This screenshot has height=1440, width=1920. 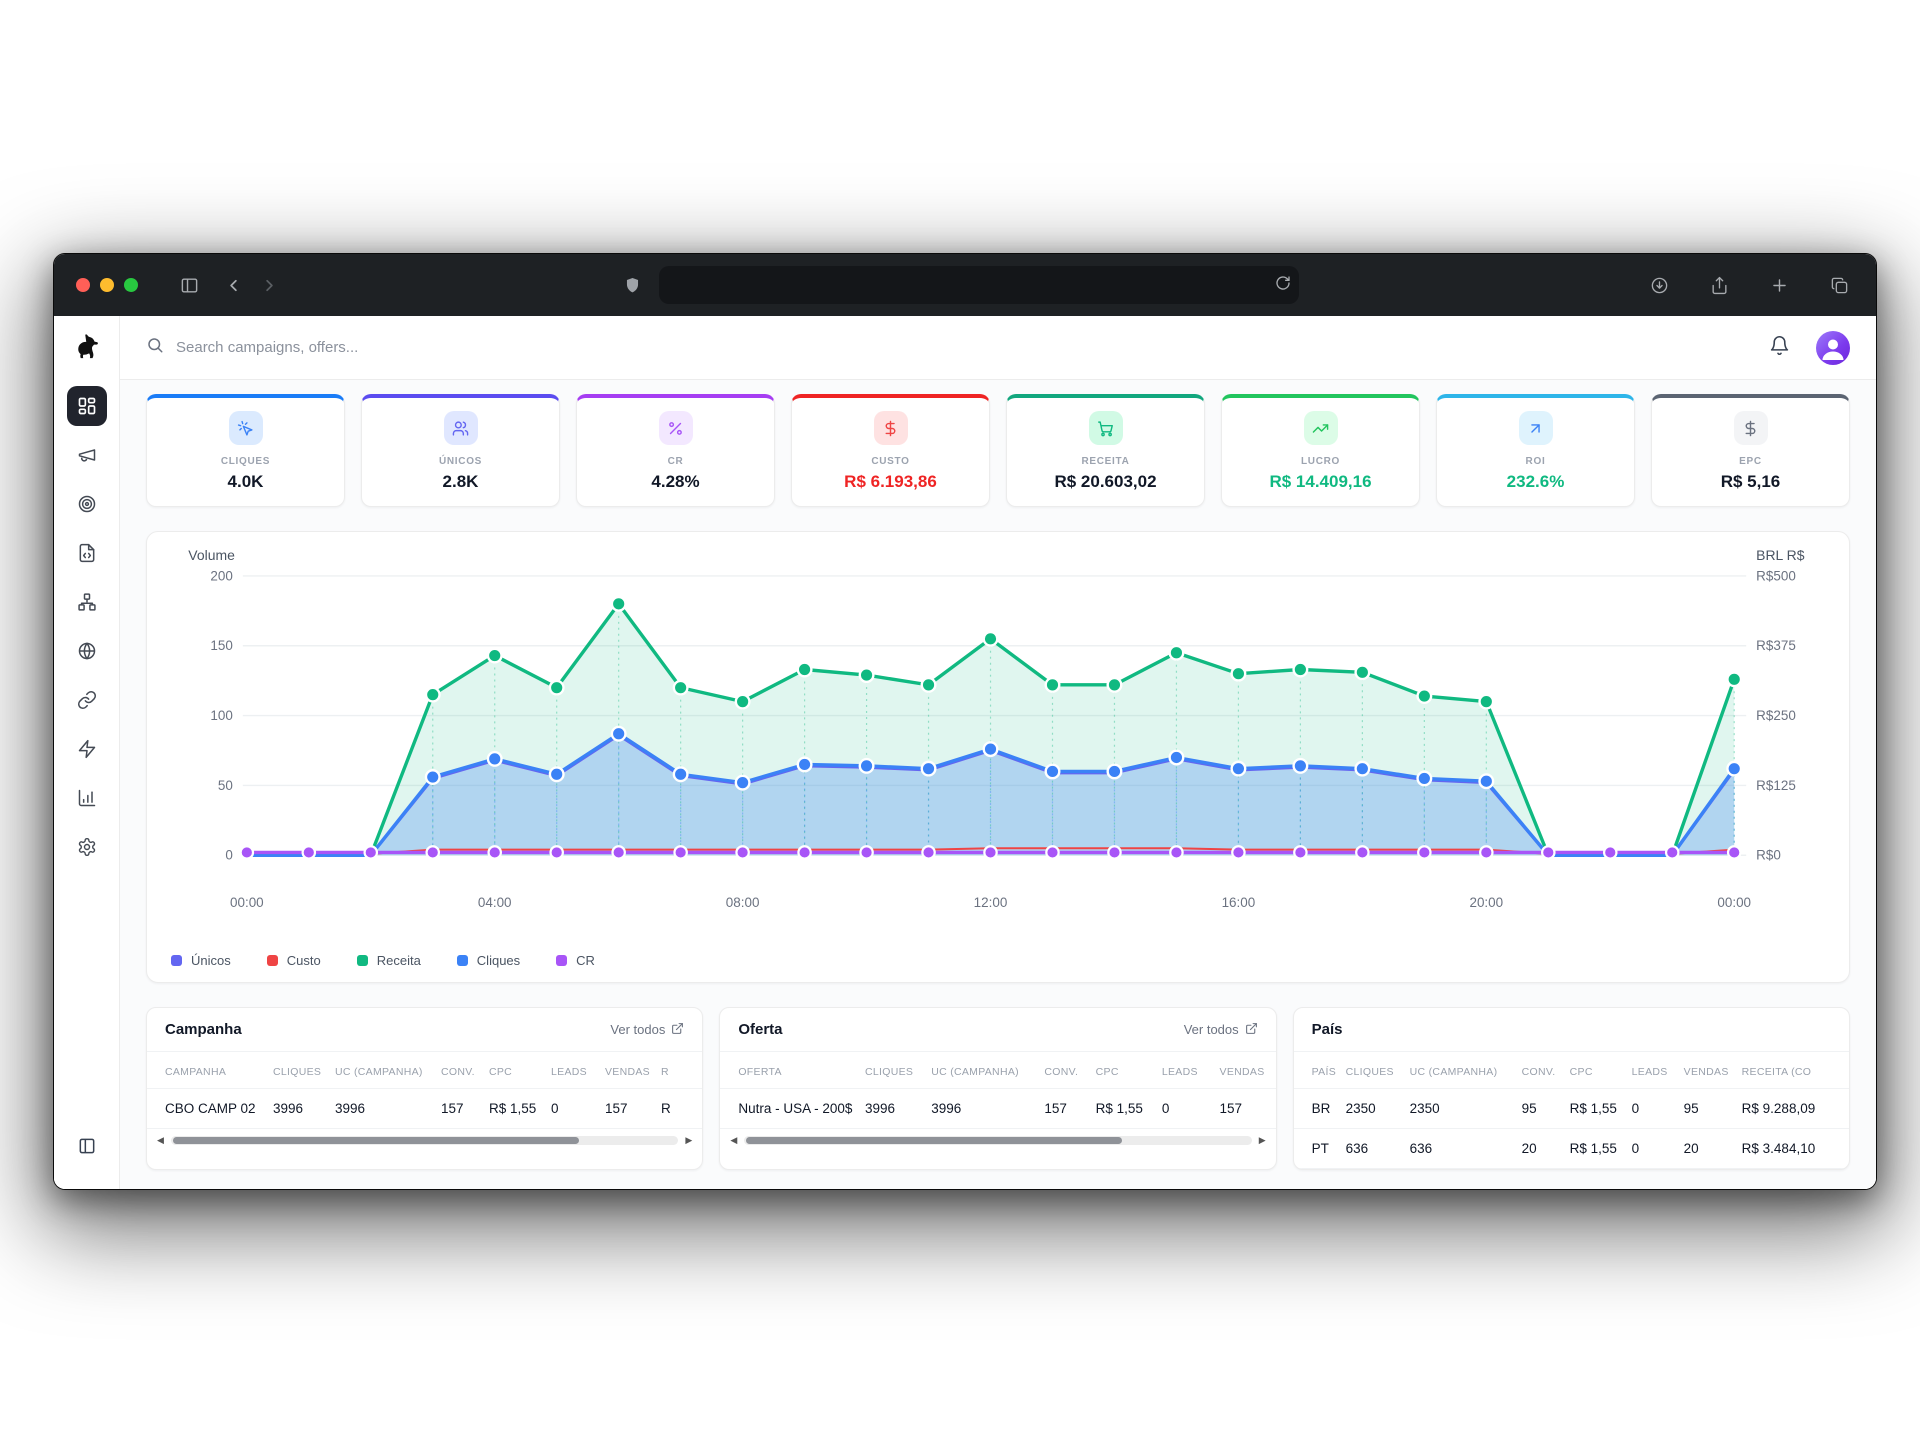 What do you see at coordinates (87, 798) in the screenshot?
I see `sidebar-item-reports` at bounding box center [87, 798].